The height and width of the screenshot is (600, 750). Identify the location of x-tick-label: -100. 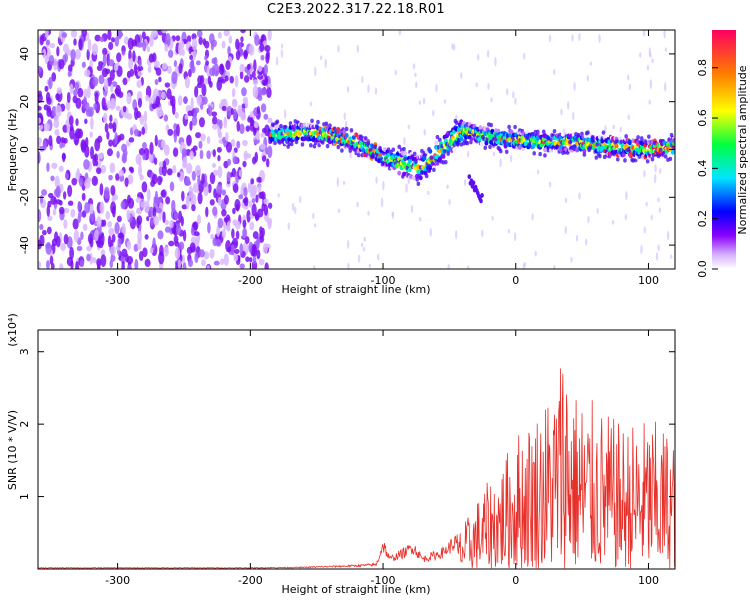
(383, 580).